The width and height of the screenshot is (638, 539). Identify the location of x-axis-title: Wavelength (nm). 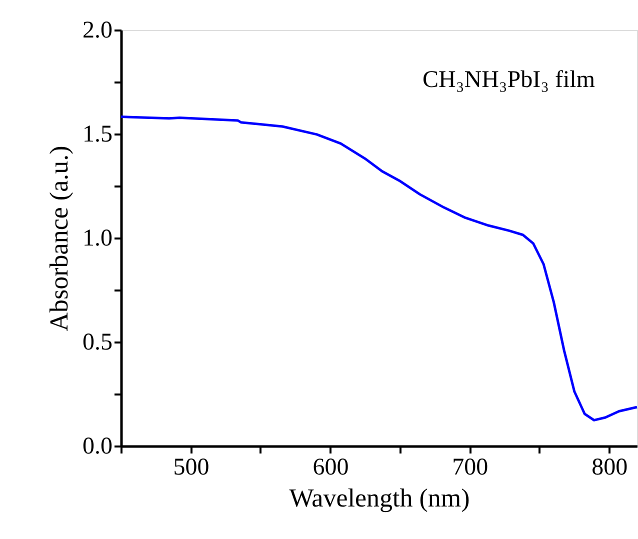
(379, 498).